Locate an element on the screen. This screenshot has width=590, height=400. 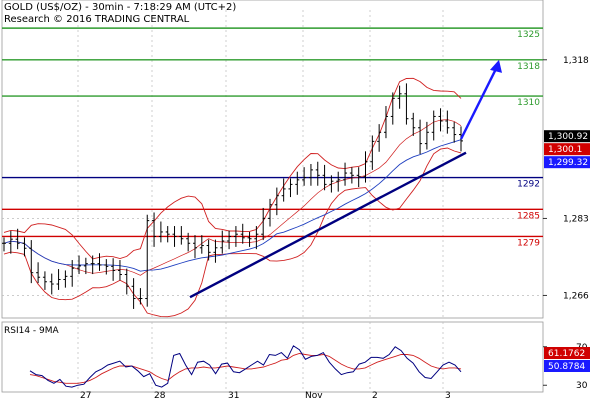
x-axis-date-label: 3 is located at coordinates (448, 395).